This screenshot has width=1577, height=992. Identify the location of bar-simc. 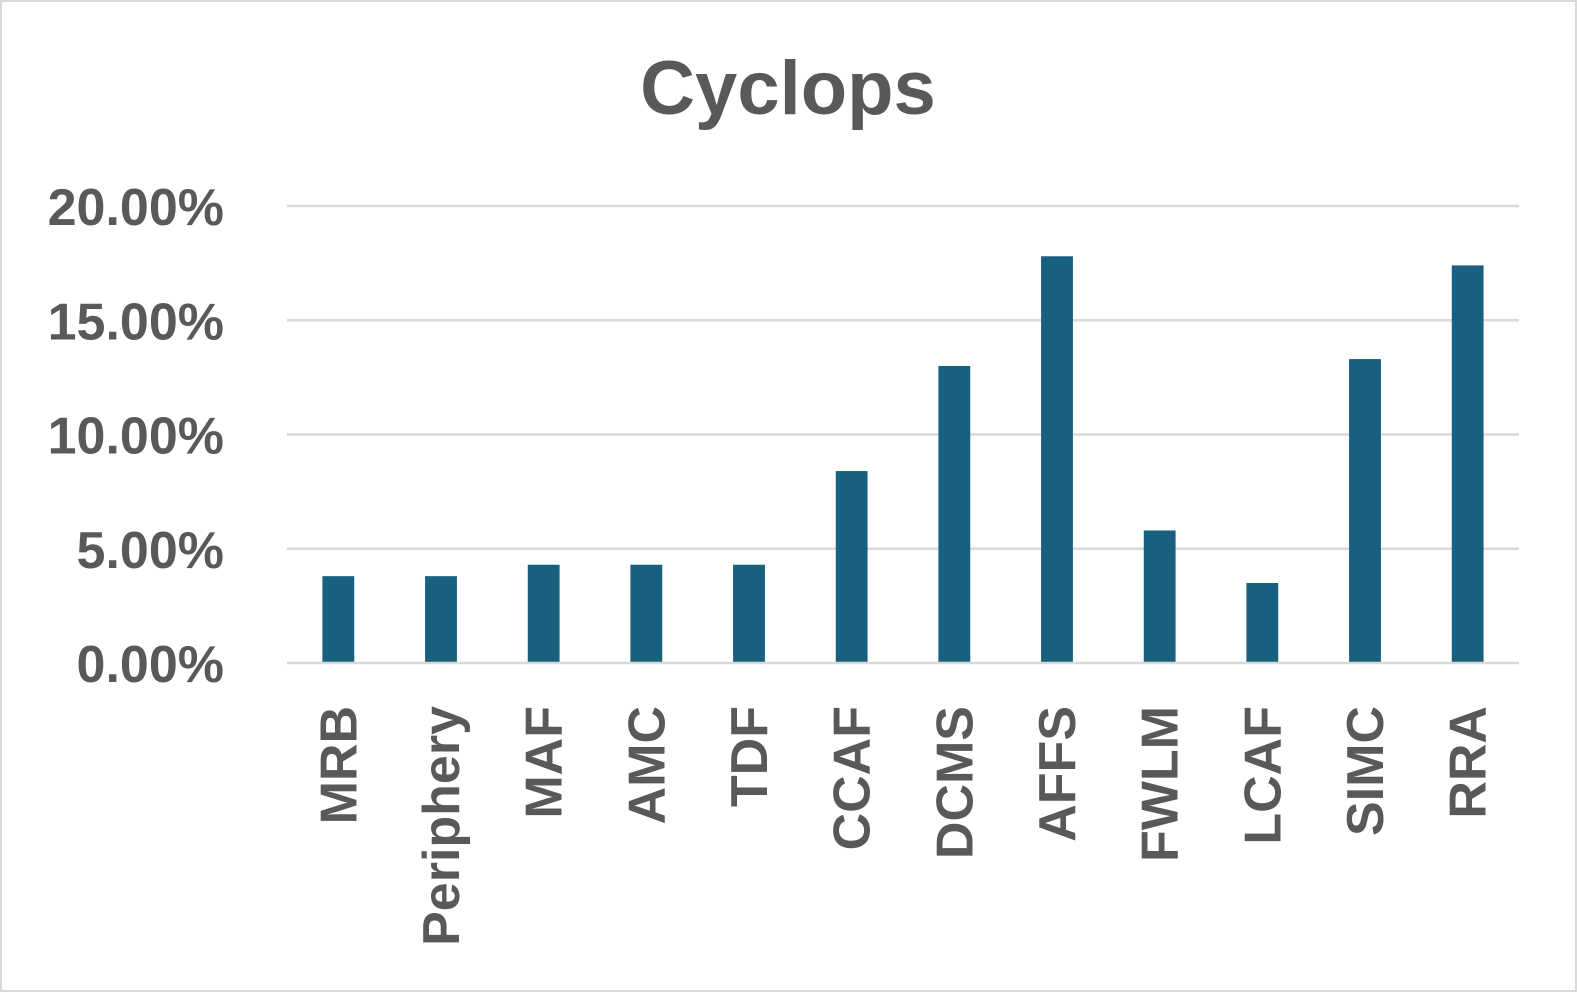
(1365, 511).